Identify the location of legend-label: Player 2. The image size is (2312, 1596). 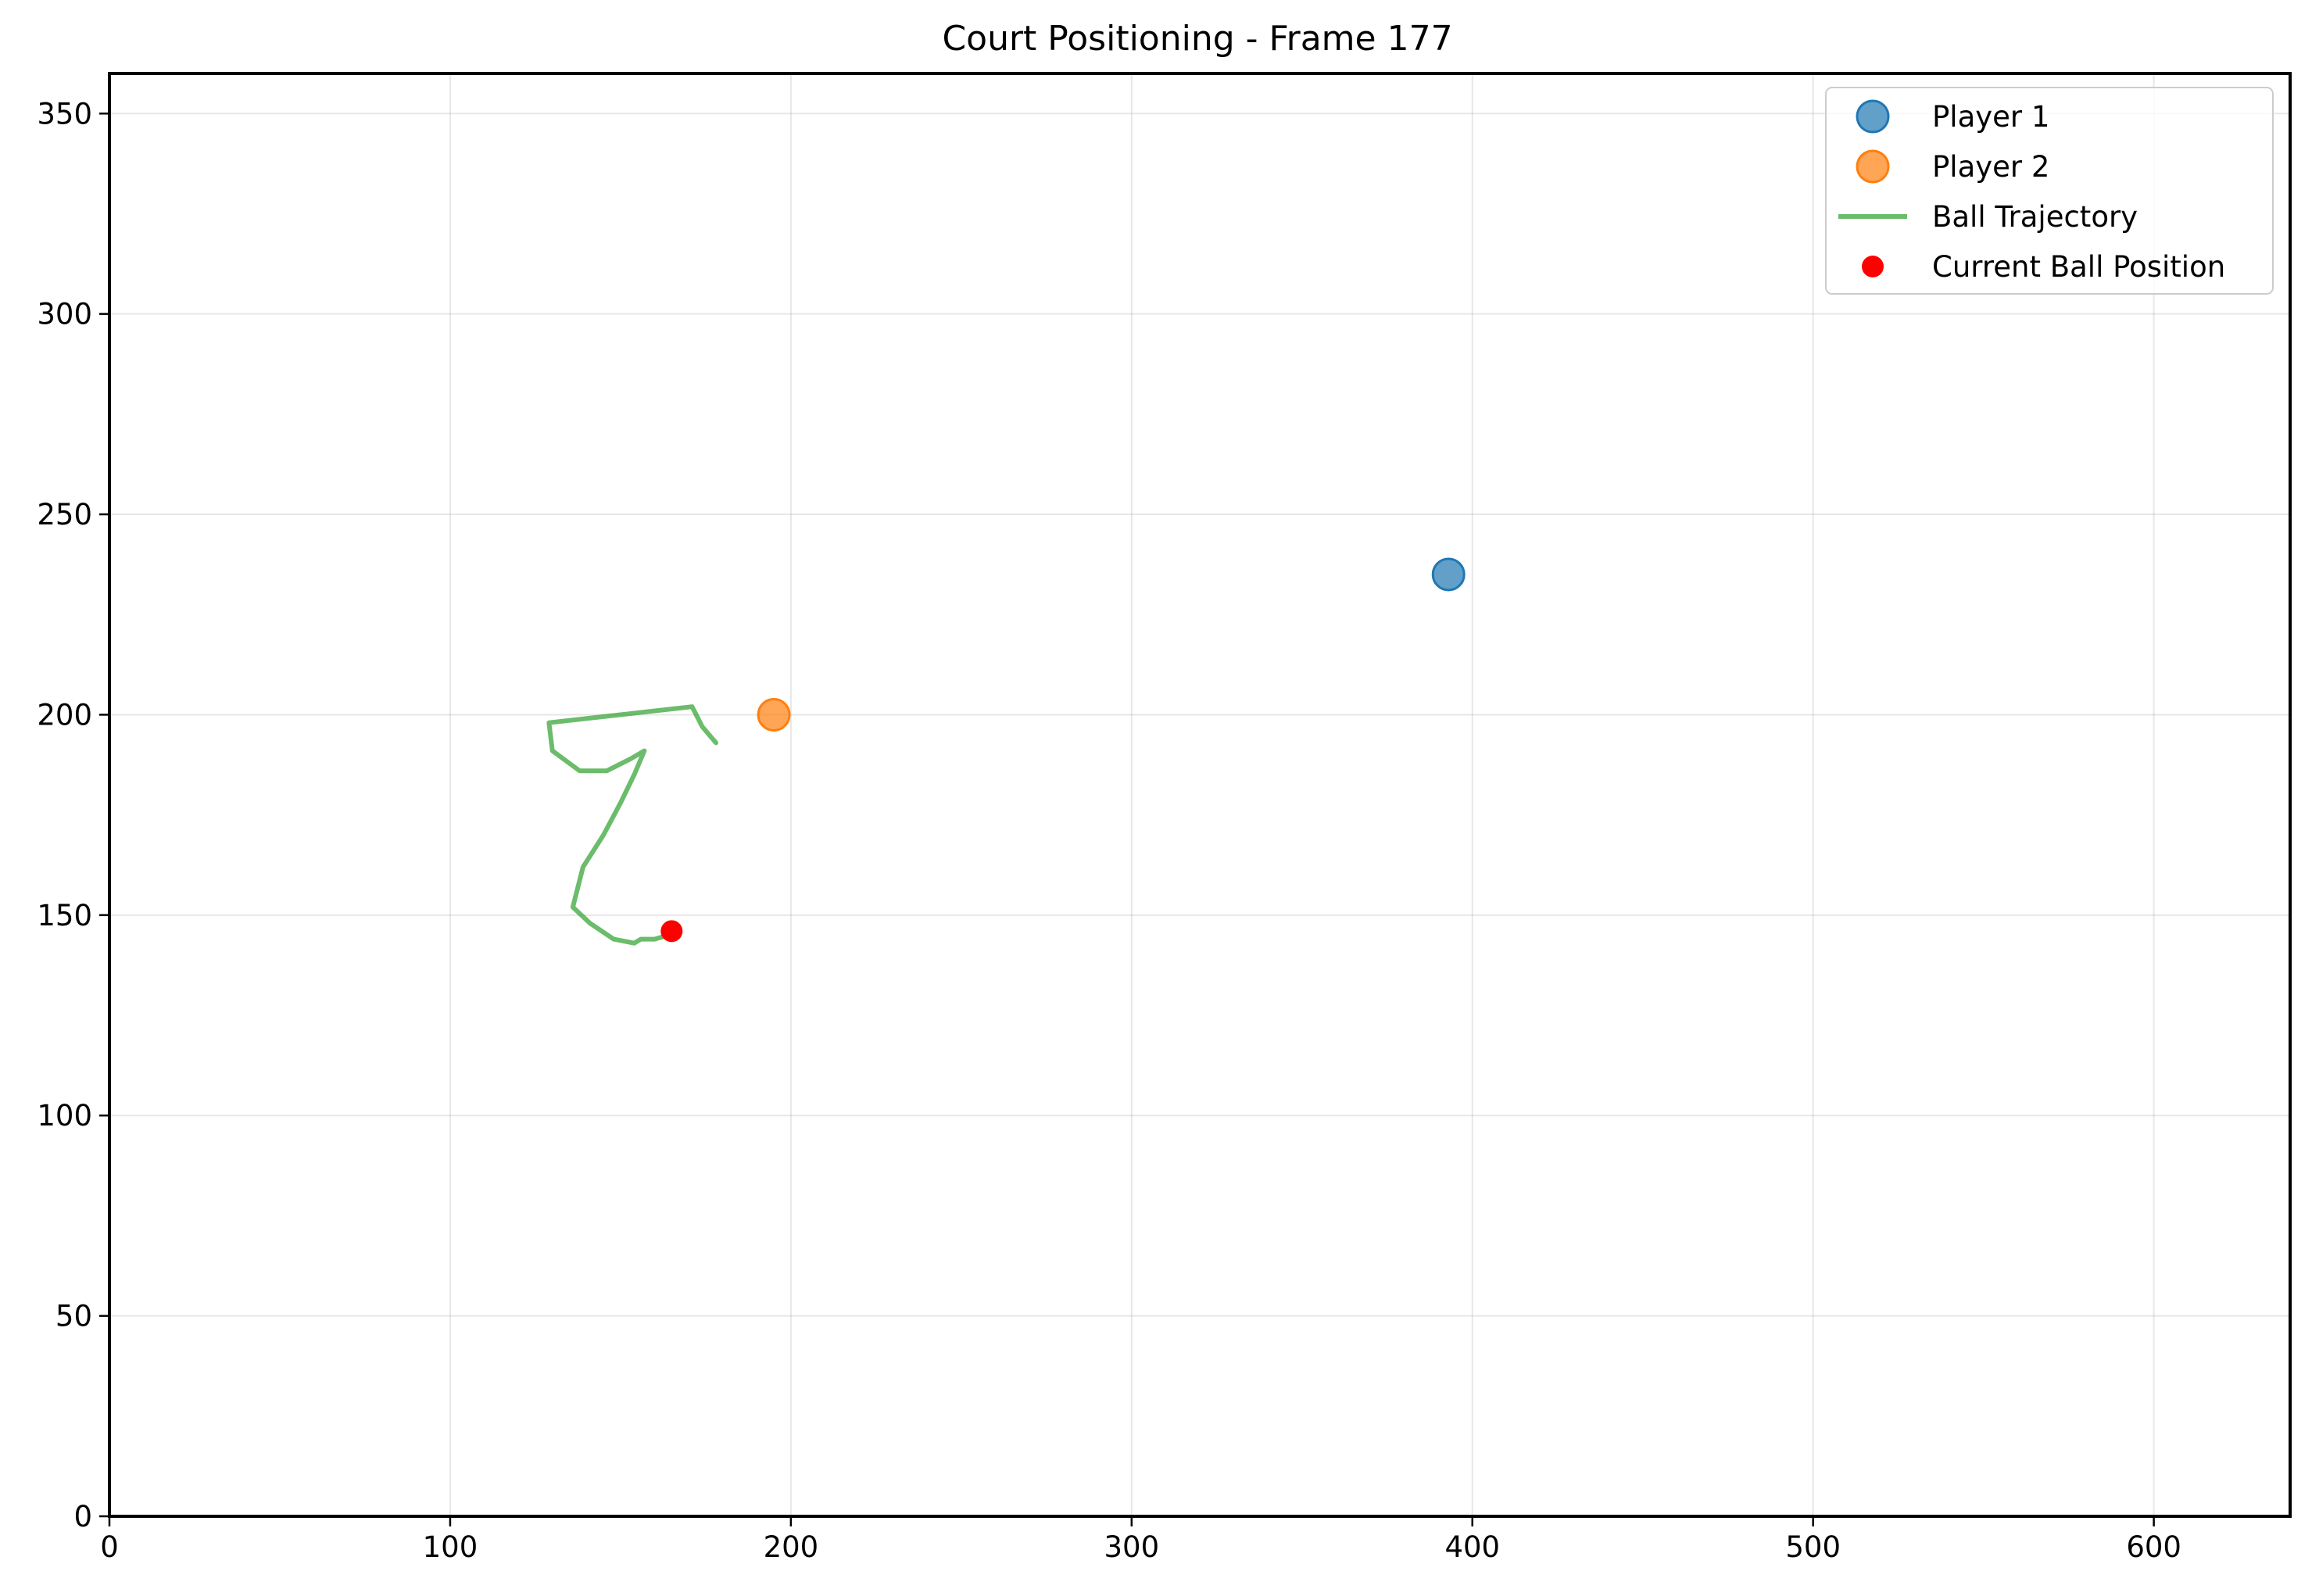
(1990, 167).